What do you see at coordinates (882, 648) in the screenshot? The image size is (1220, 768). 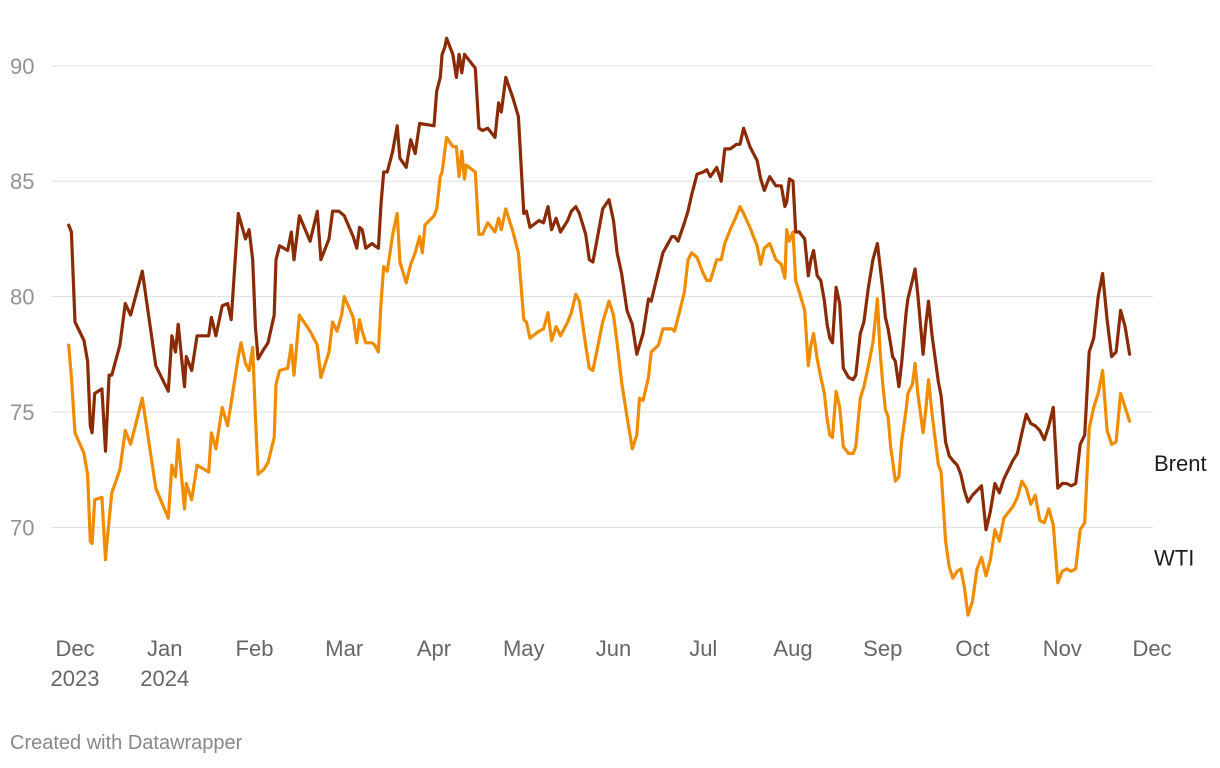 I see `x-tick-label: Sep` at bounding box center [882, 648].